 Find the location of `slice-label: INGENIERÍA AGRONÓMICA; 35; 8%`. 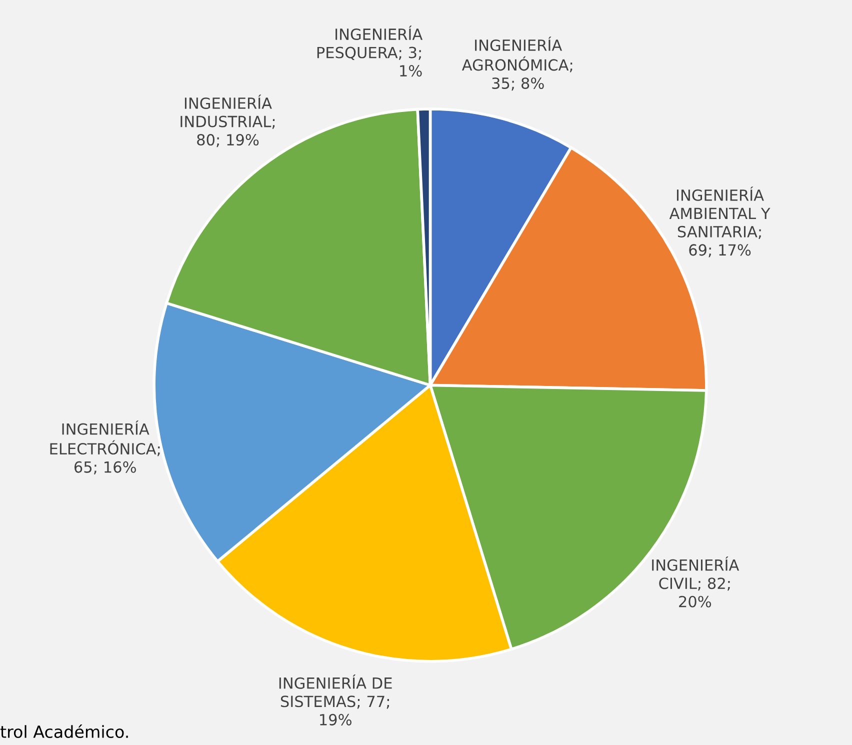

slice-label: INGENIERÍA AGRONÓMICA; 35; 8% is located at coordinates (517, 63).